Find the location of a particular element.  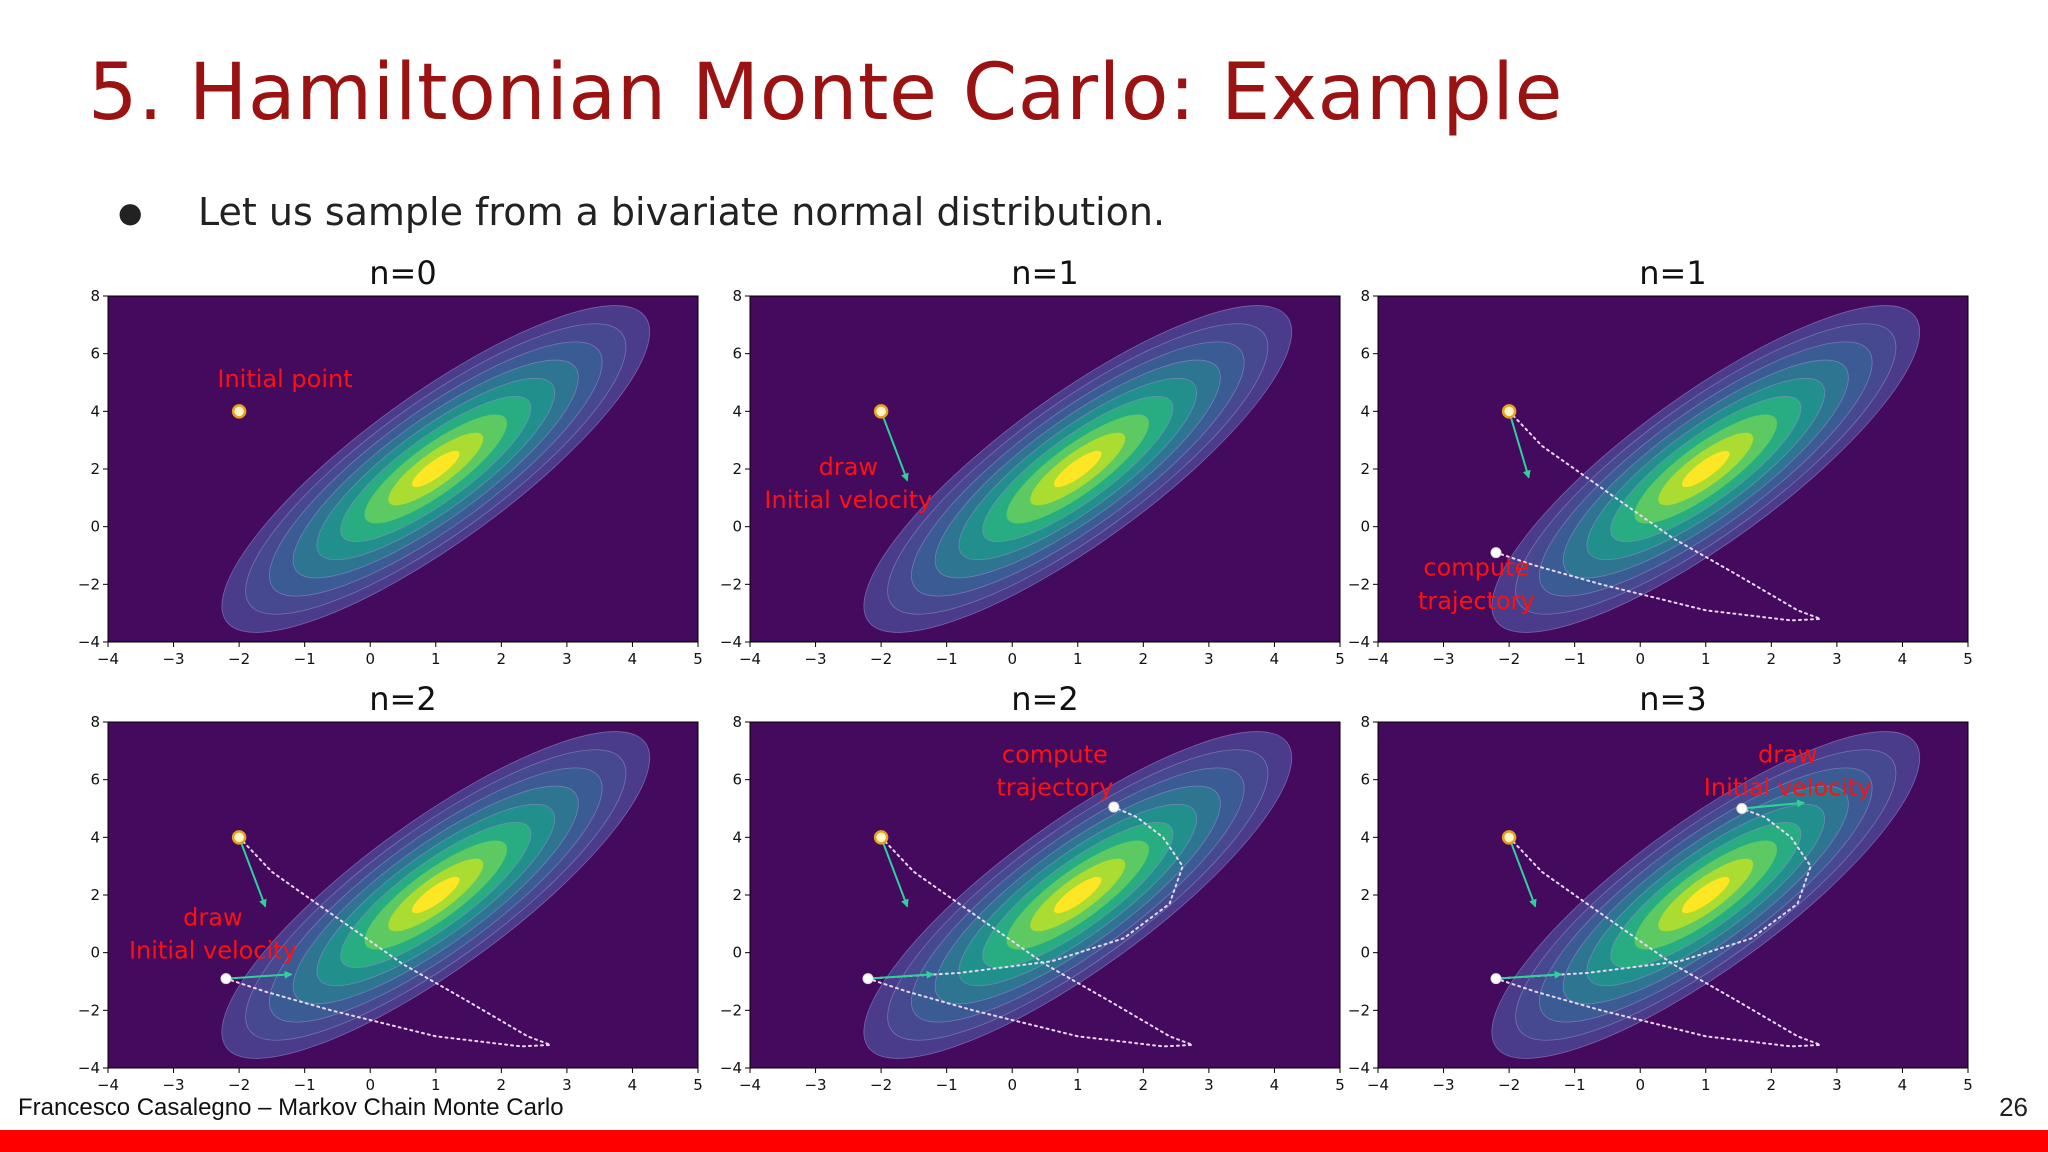

annotation-label: trajectory is located at coordinates (1476, 601).